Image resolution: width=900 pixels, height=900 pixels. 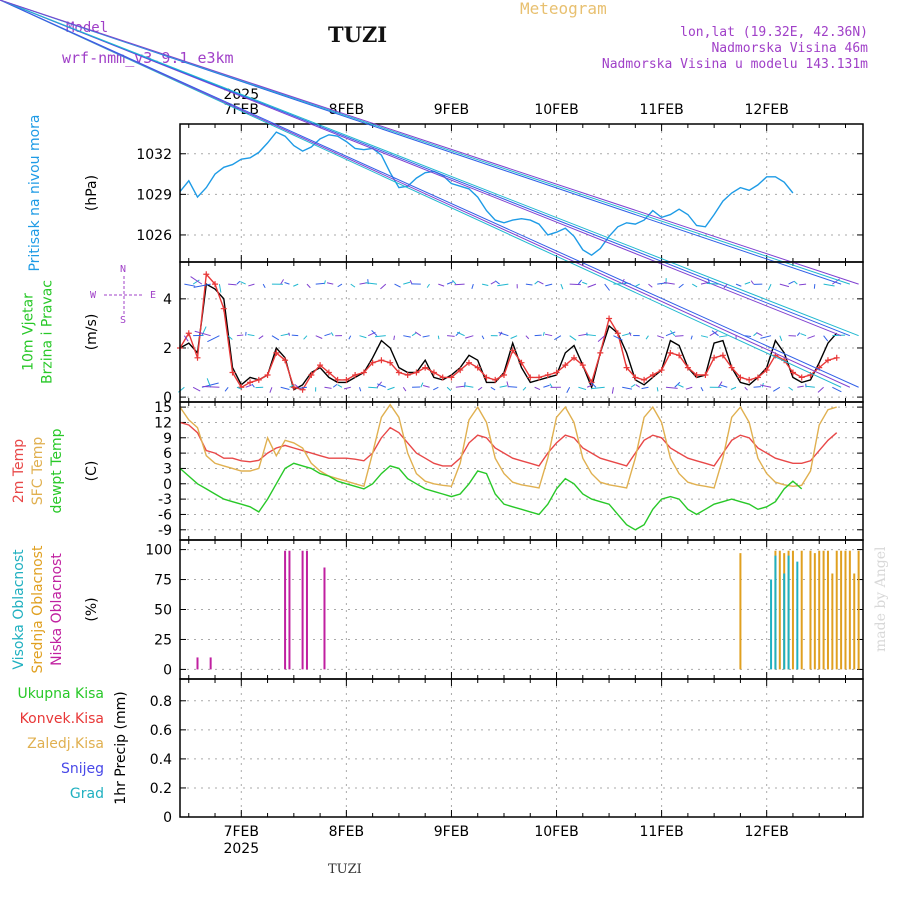 I want to click on station-title: TUZI, so click(x=358, y=34).